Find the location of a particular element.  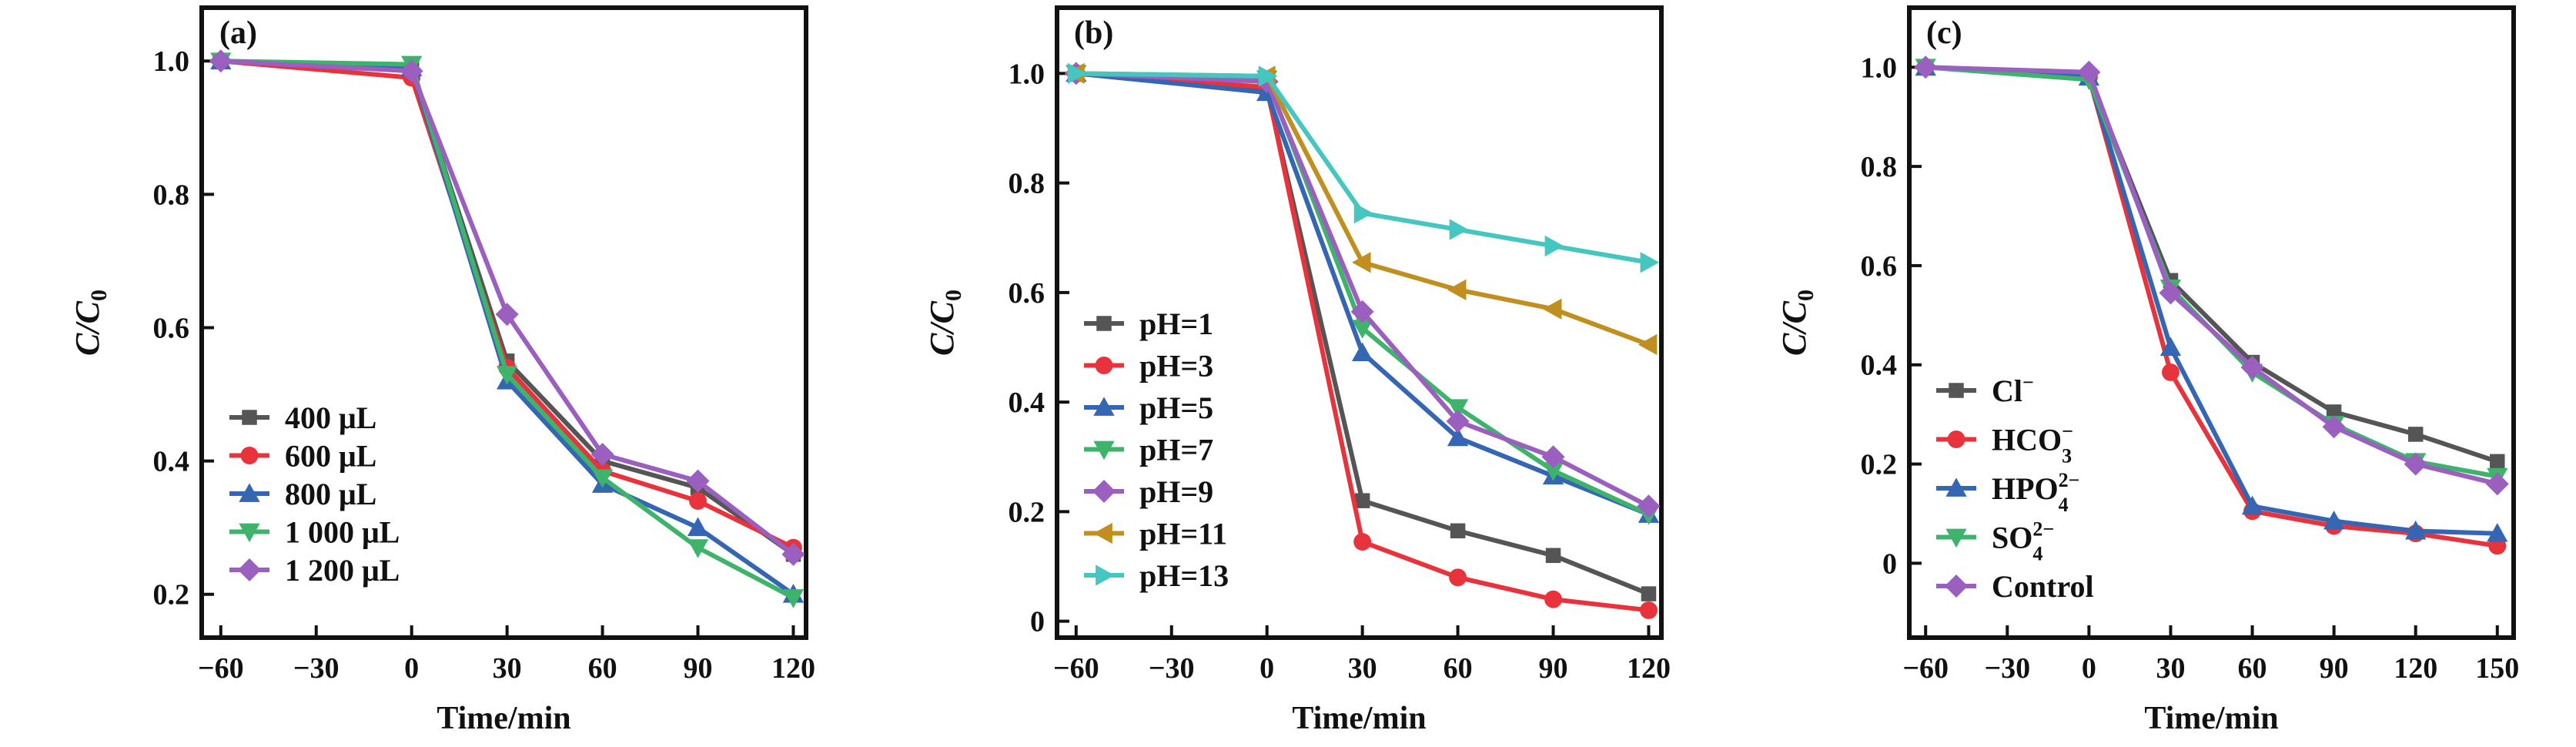

x-tick-label: 150 is located at coordinates (2497, 668).